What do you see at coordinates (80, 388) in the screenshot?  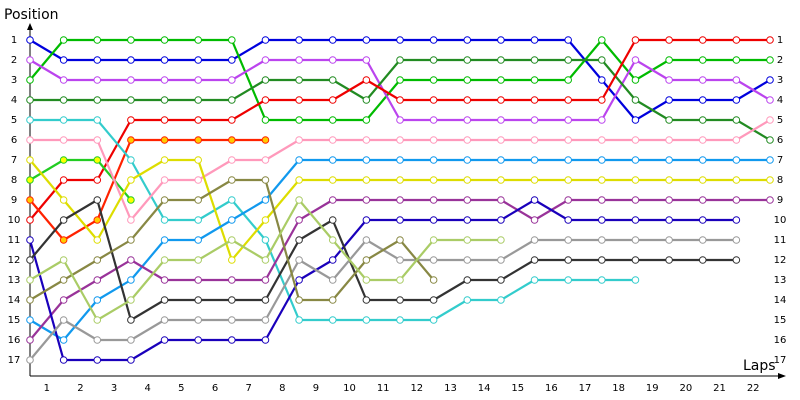 I see `x-tick-label: 2` at bounding box center [80, 388].